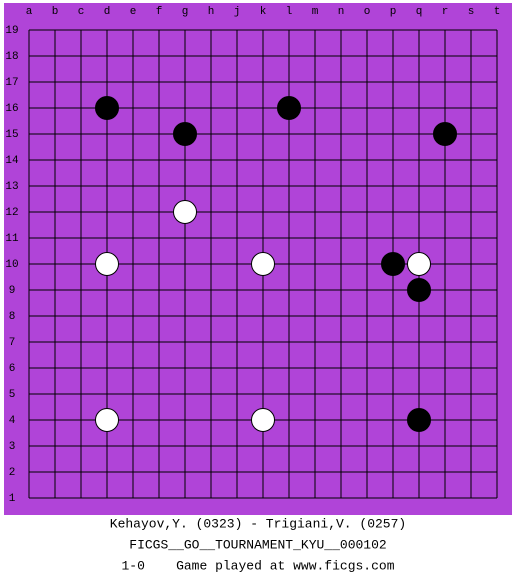 The width and height of the screenshot is (525, 575). What do you see at coordinates (55, 12) in the screenshot?
I see `column-label: b` at bounding box center [55, 12].